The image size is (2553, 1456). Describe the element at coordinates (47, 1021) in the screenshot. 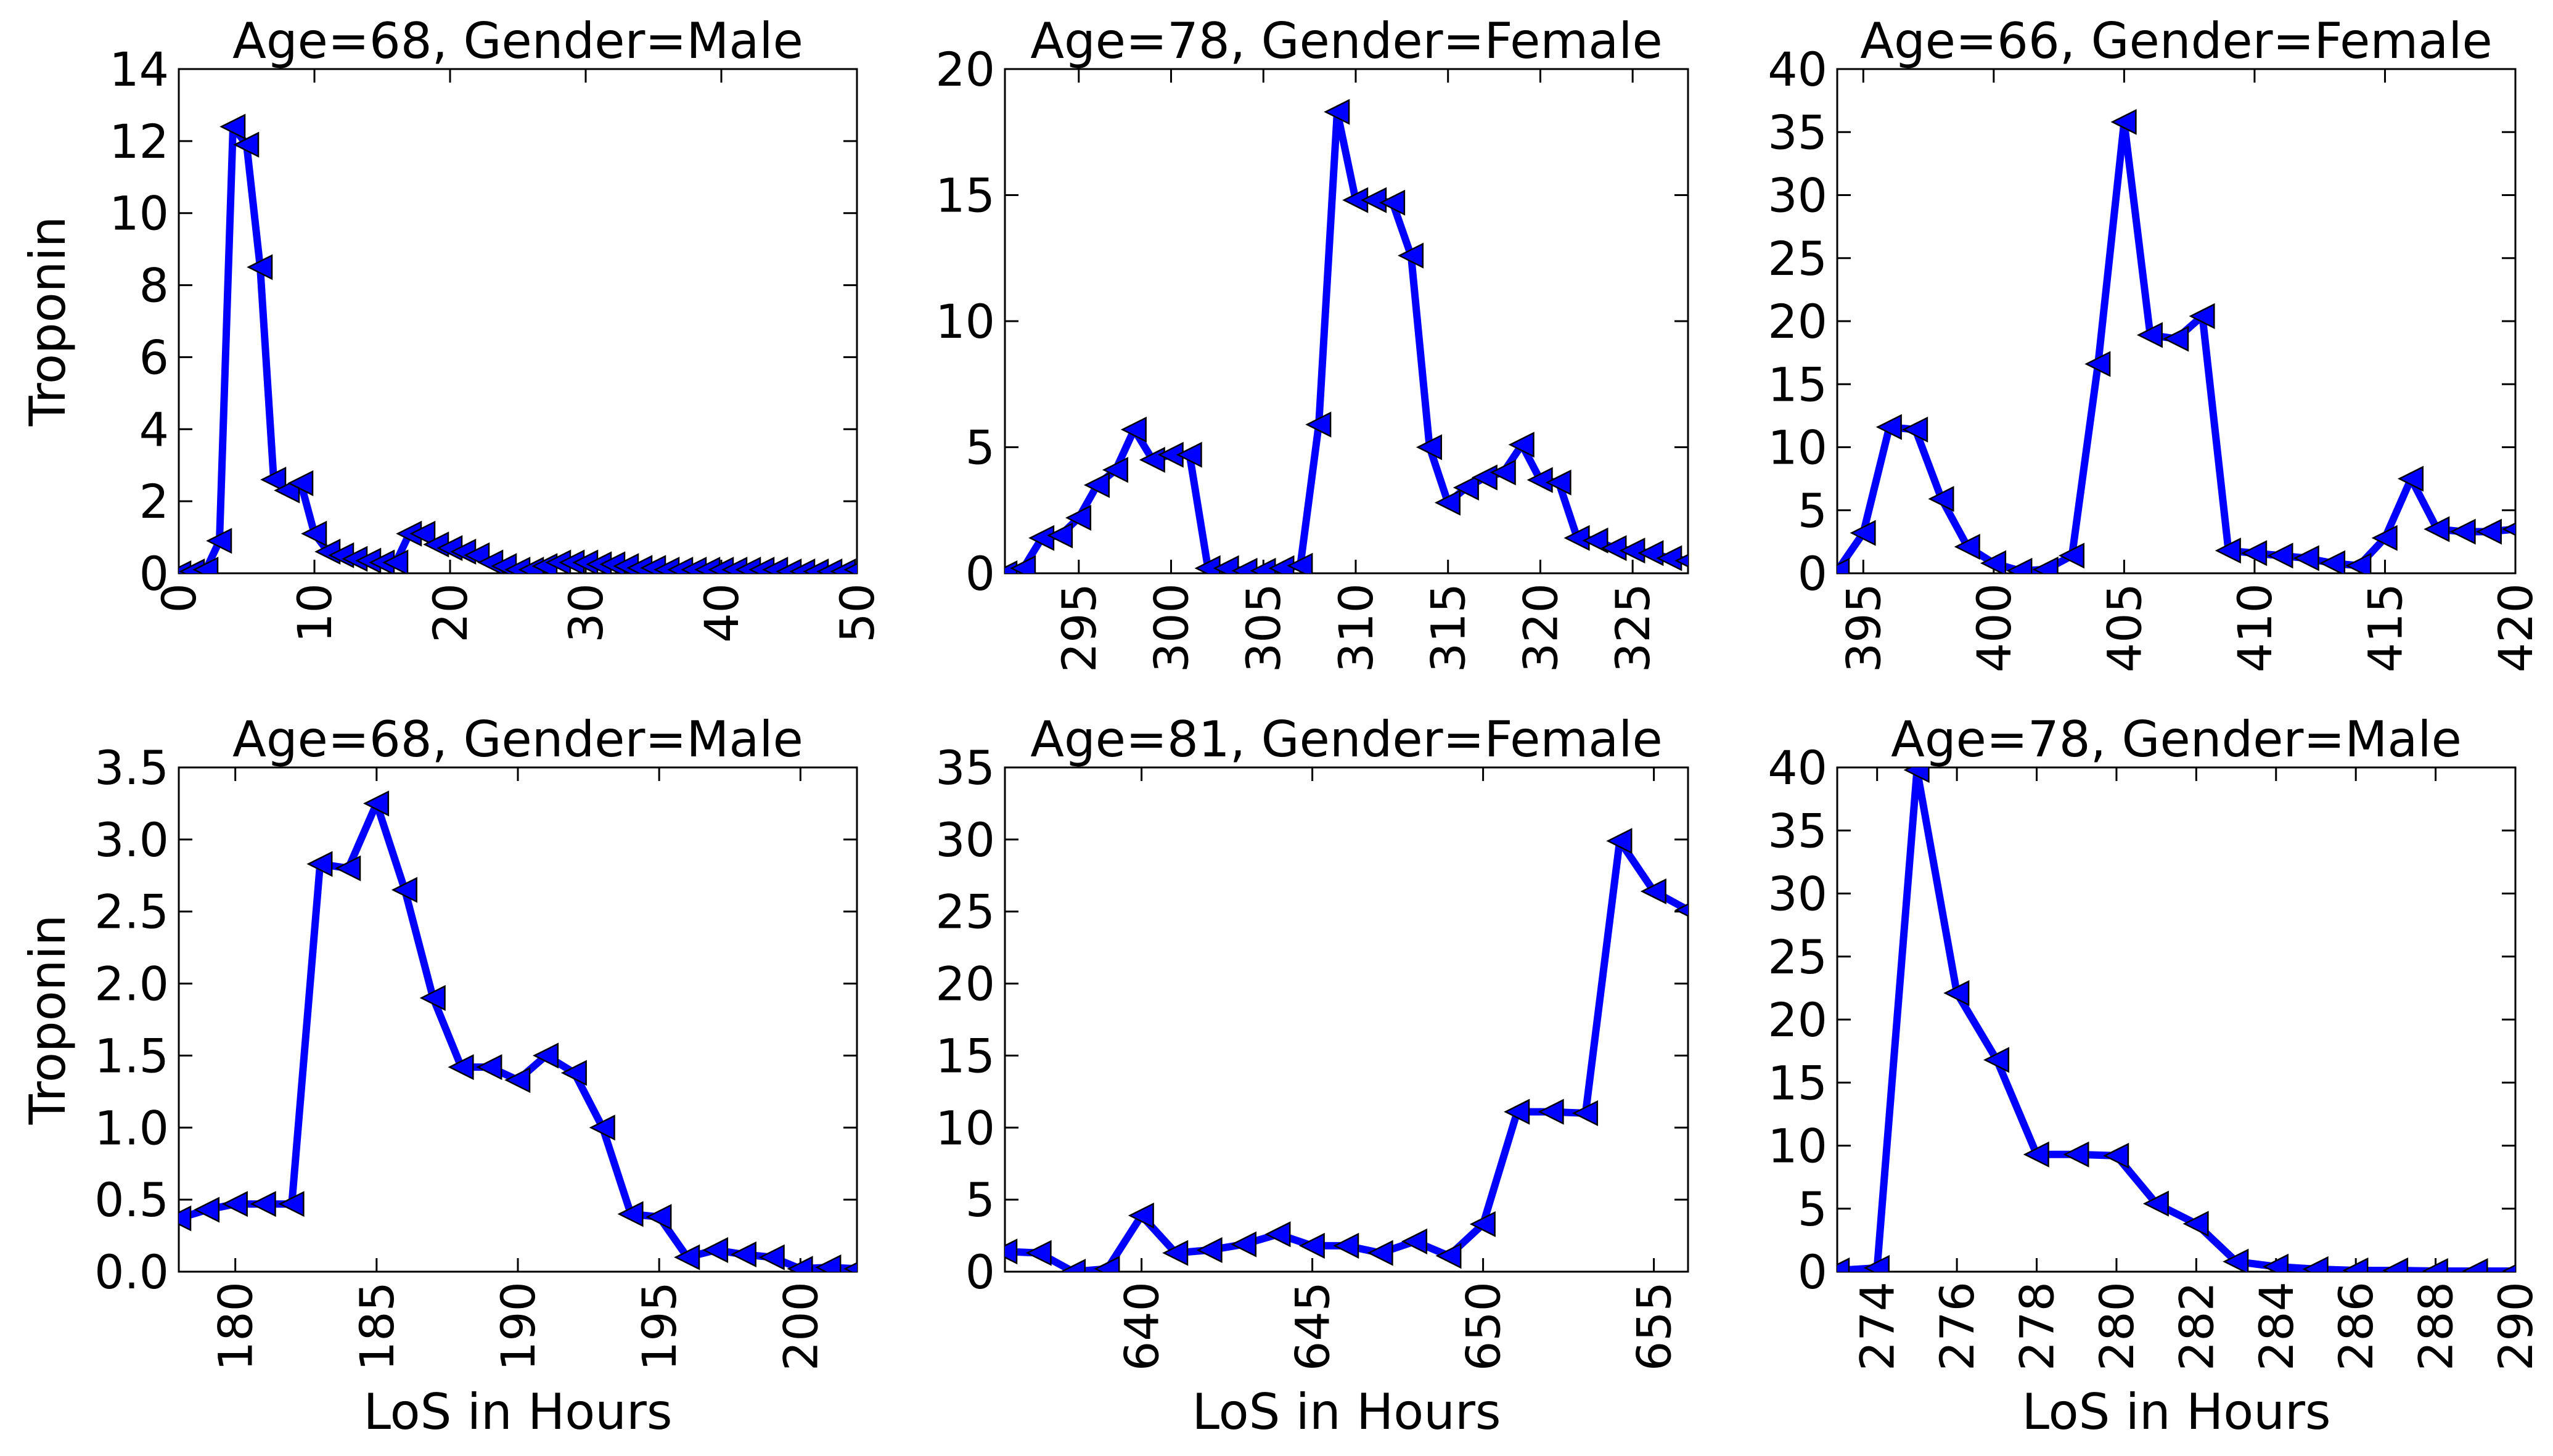

I see `y-axis-label: Troponin` at that location.